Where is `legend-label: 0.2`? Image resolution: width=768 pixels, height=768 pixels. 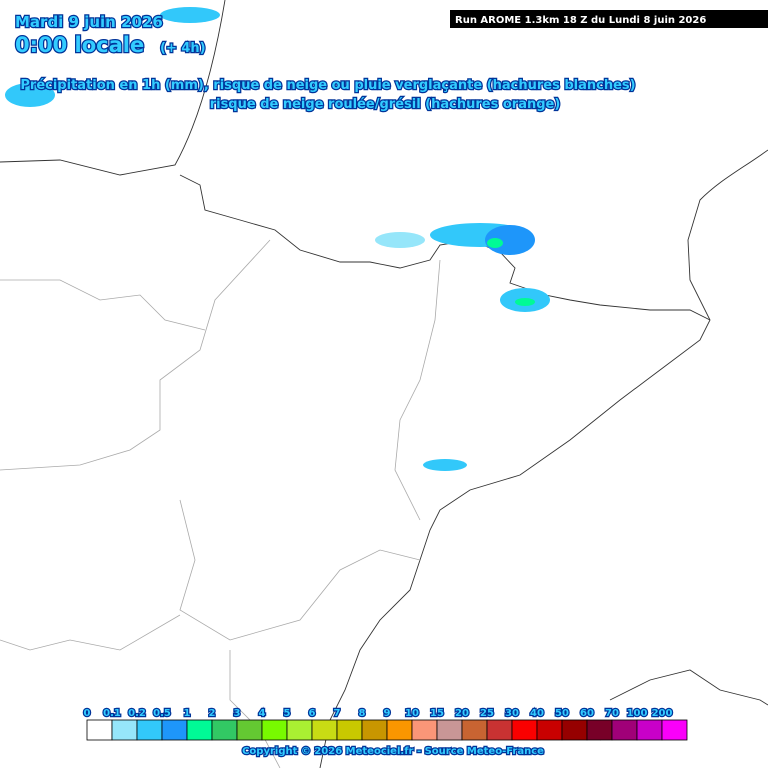 legend-label: 0.2 is located at coordinates (137, 713).